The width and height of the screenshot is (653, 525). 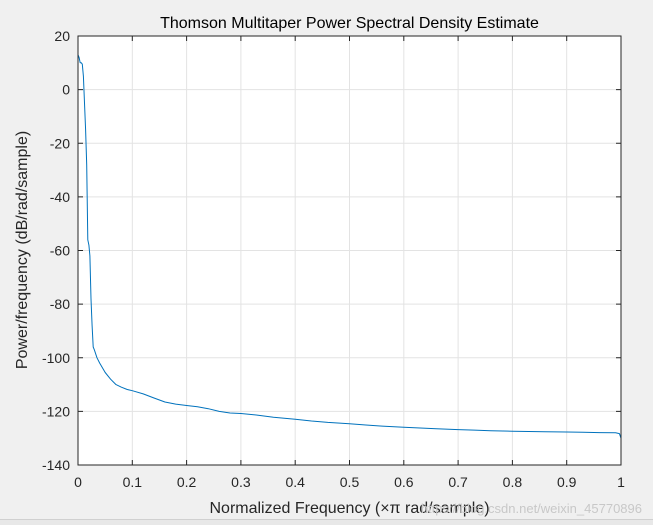 What do you see at coordinates (350, 482) in the screenshot?
I see `x-tick-label: 0.5` at bounding box center [350, 482].